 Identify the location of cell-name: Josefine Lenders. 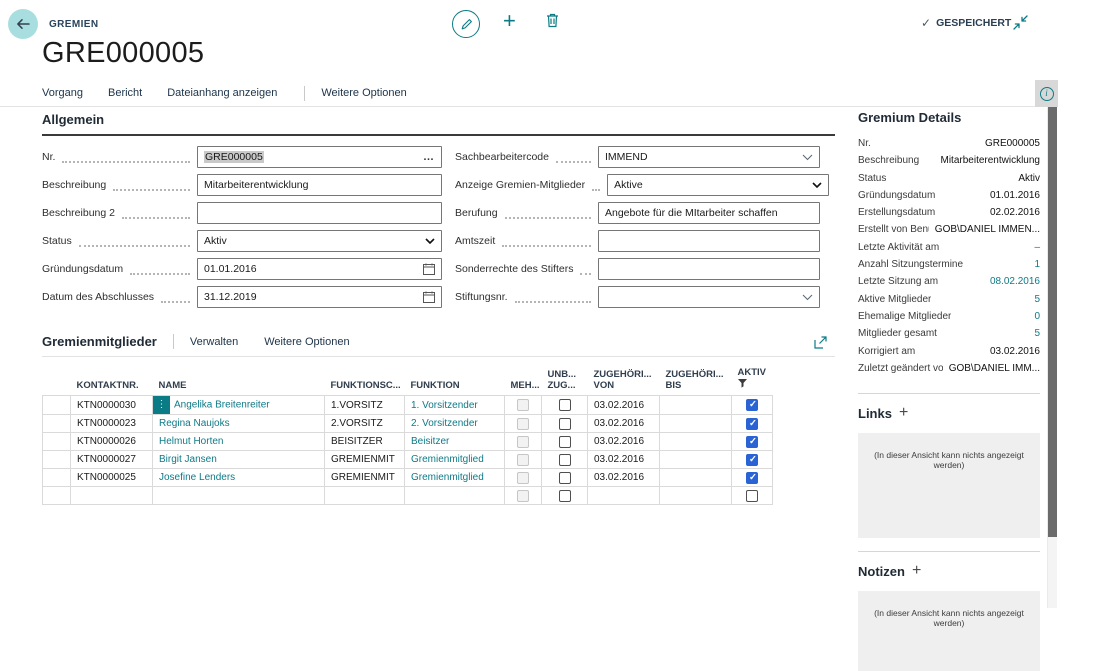
(238, 477).